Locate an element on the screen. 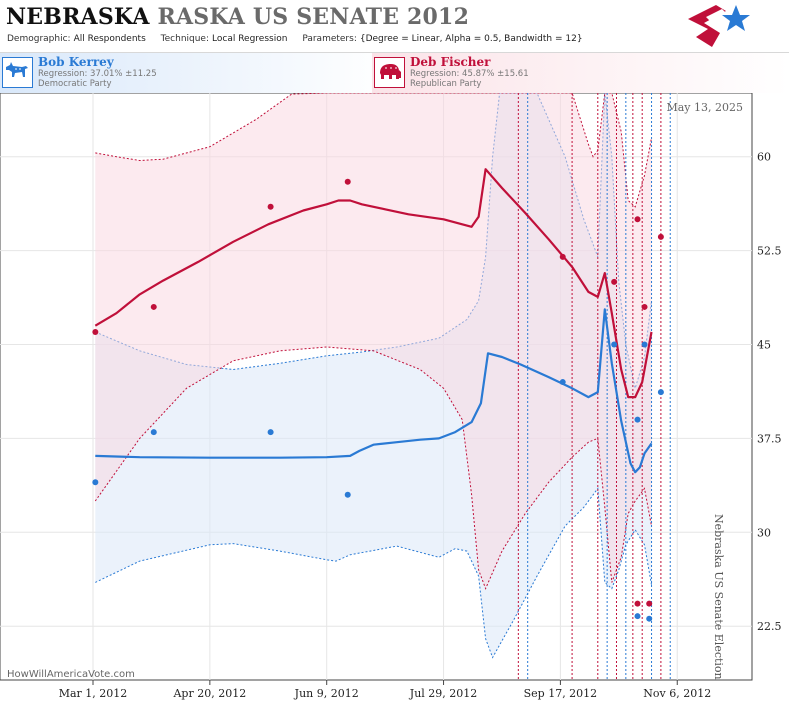 The height and width of the screenshot is (704, 789). x-tick-label: Jul 29, 2012 is located at coordinates (443, 693).